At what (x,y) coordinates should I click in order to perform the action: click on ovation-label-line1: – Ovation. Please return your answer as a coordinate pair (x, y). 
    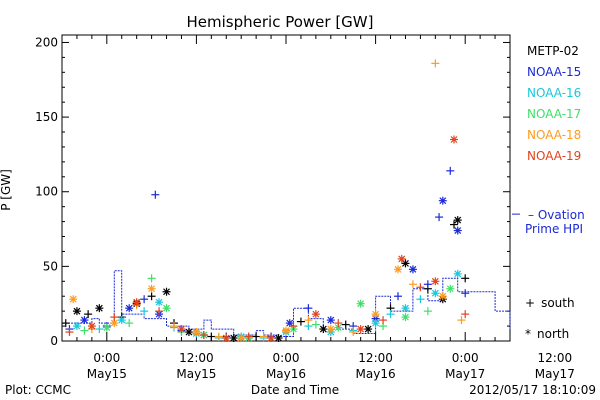
    Looking at the image, I should click on (556, 215).